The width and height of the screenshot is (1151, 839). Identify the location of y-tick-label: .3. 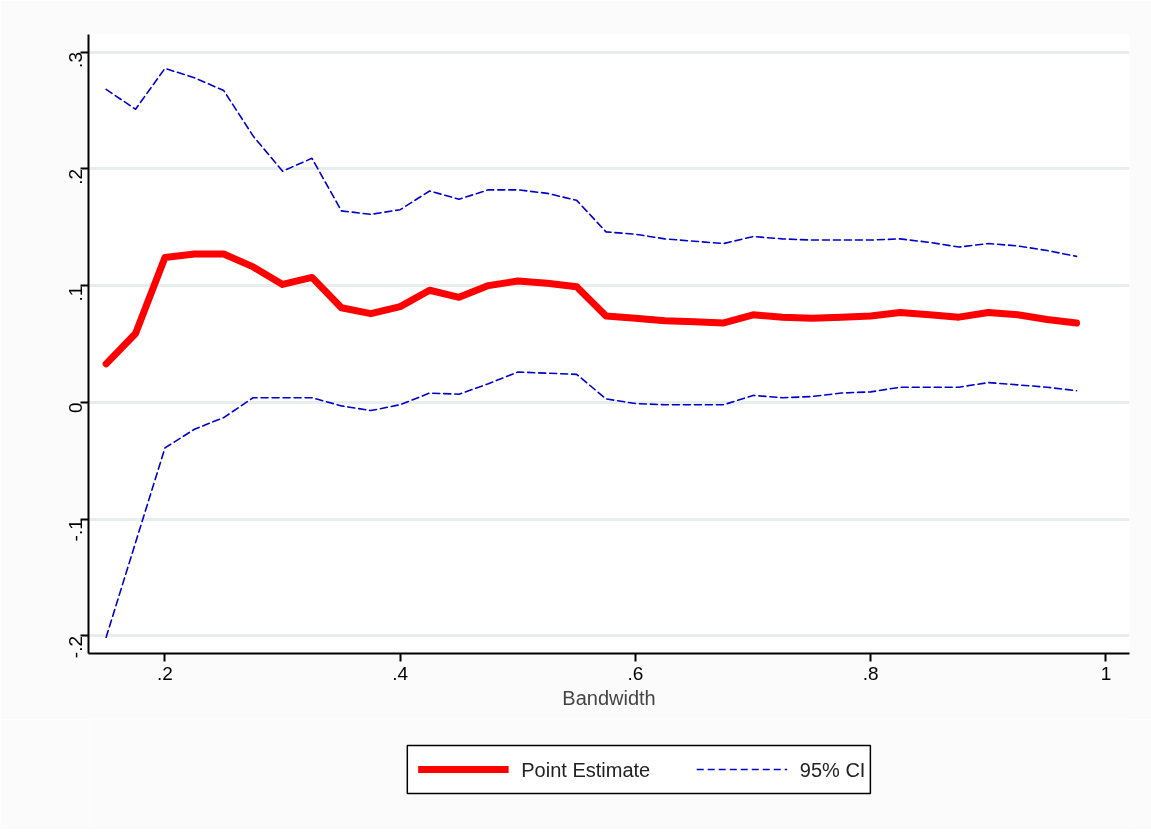
(75, 60).